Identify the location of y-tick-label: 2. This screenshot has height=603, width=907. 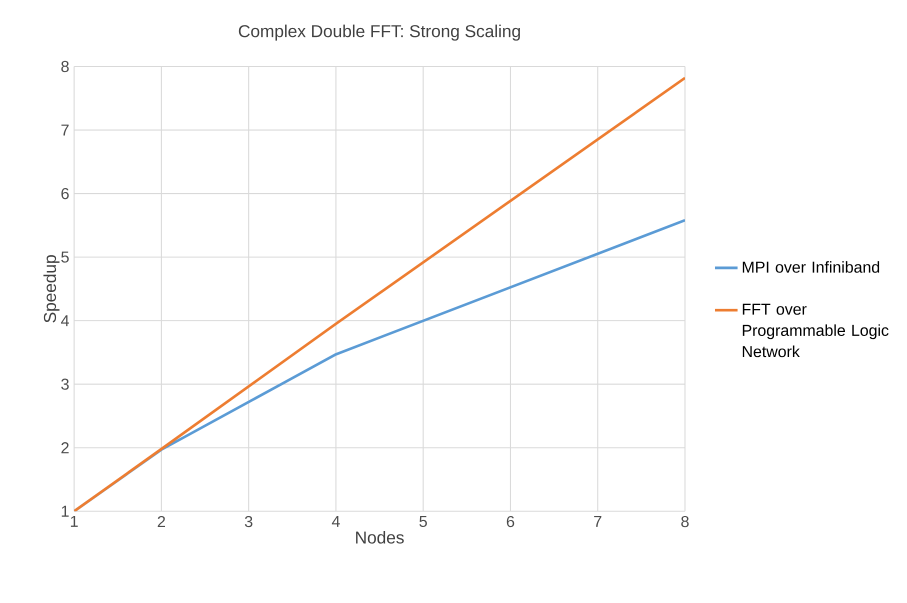
(65, 448).